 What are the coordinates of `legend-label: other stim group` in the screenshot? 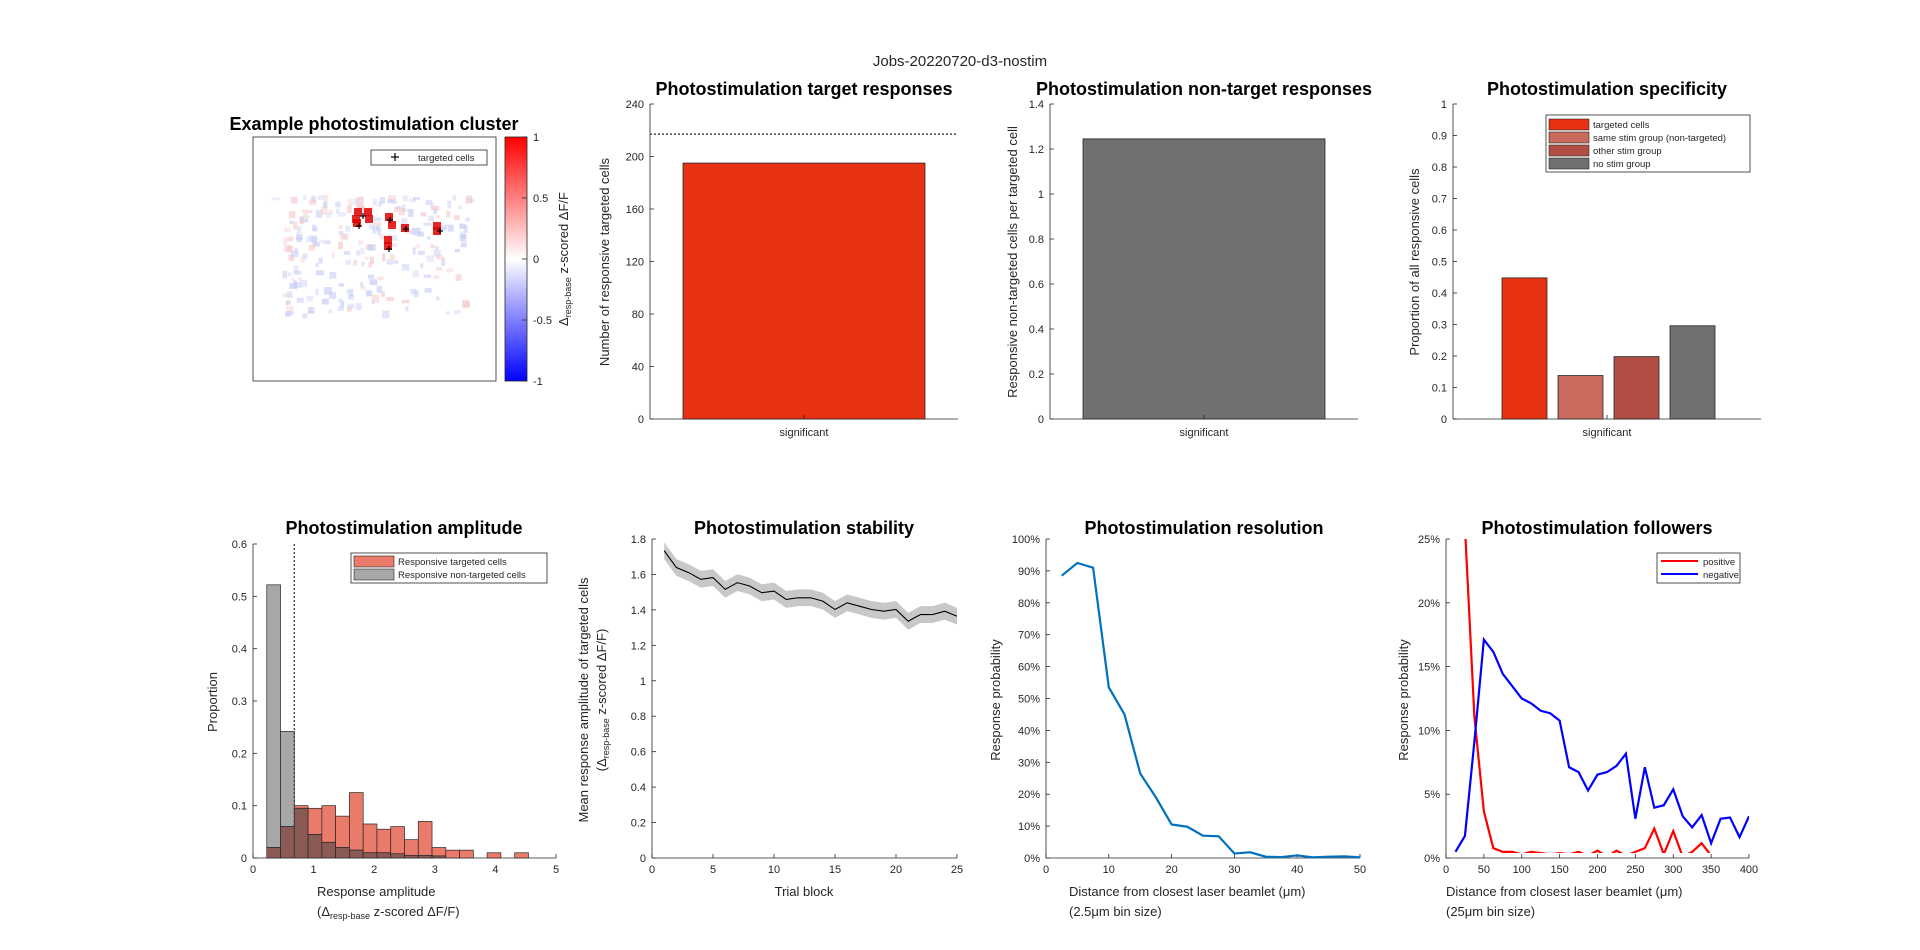 It's located at (1627, 151).